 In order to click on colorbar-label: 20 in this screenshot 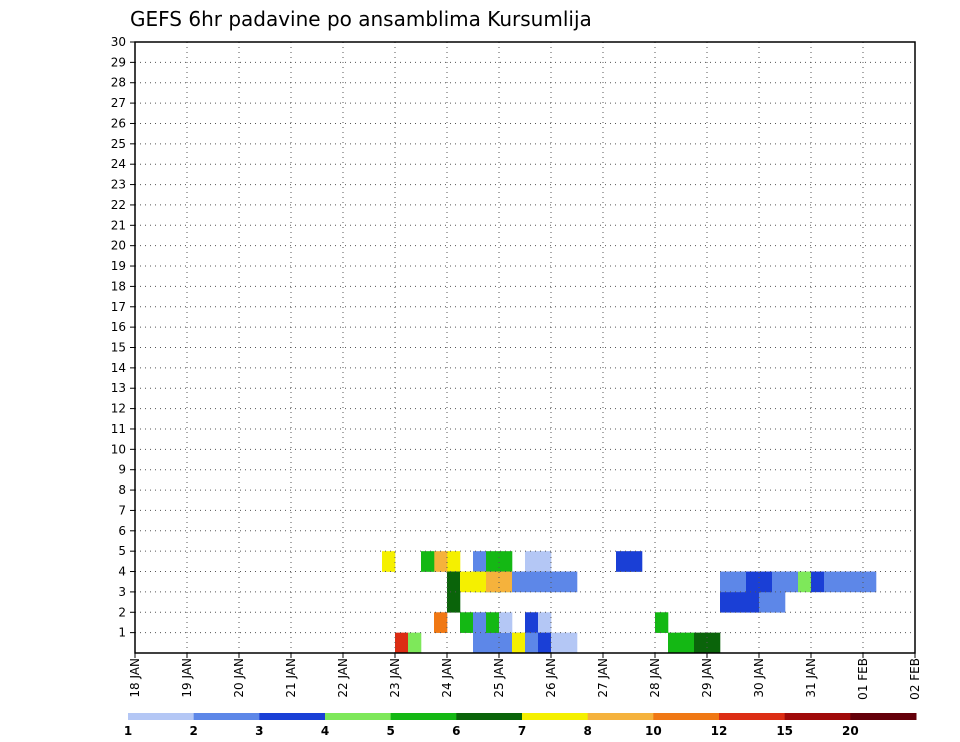, I will do `click(850, 731)`.